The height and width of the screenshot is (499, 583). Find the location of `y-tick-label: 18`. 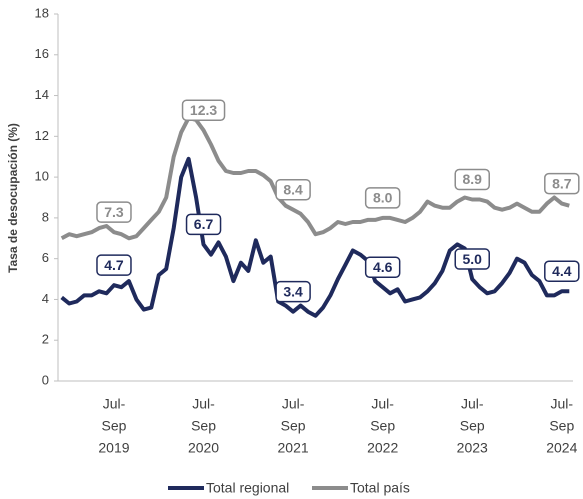

y-tick-label: 18 is located at coordinates (42, 12).